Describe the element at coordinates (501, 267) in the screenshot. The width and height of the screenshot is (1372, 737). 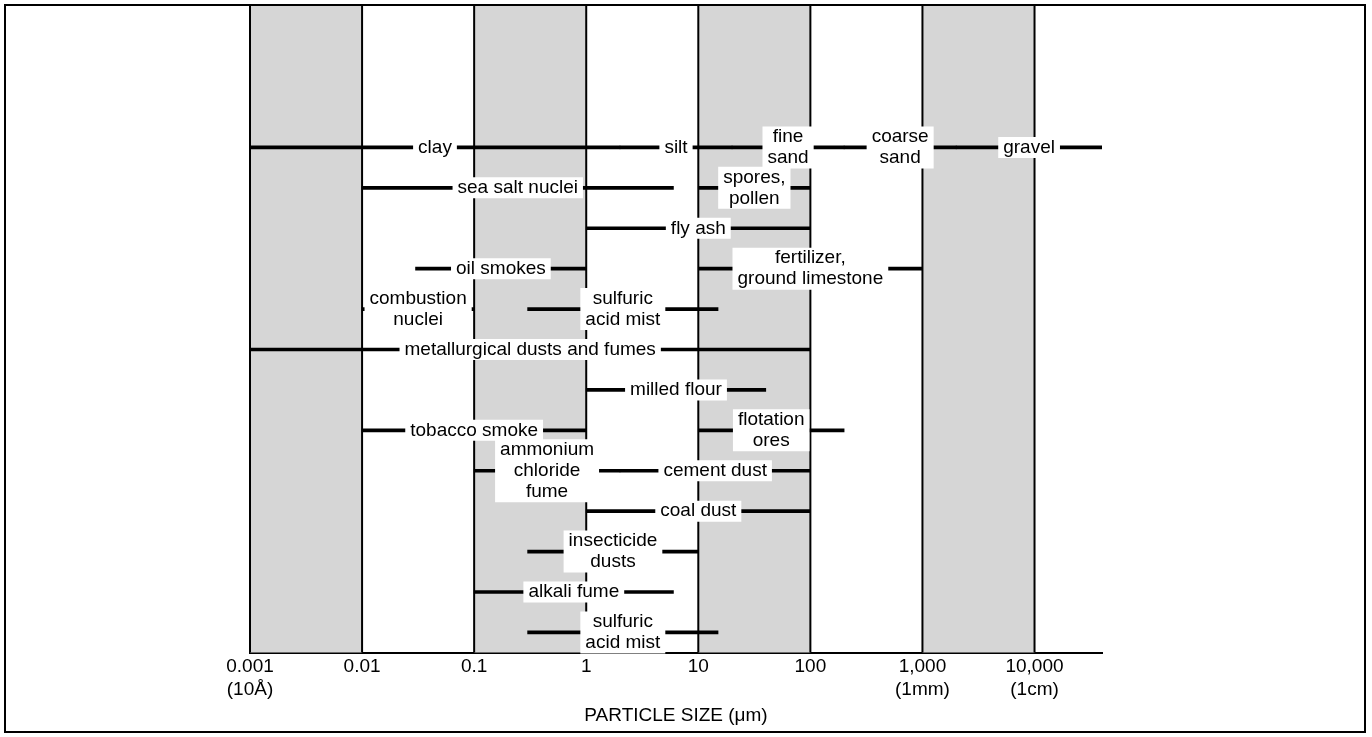
I see `data-label: oil smokes` at that location.